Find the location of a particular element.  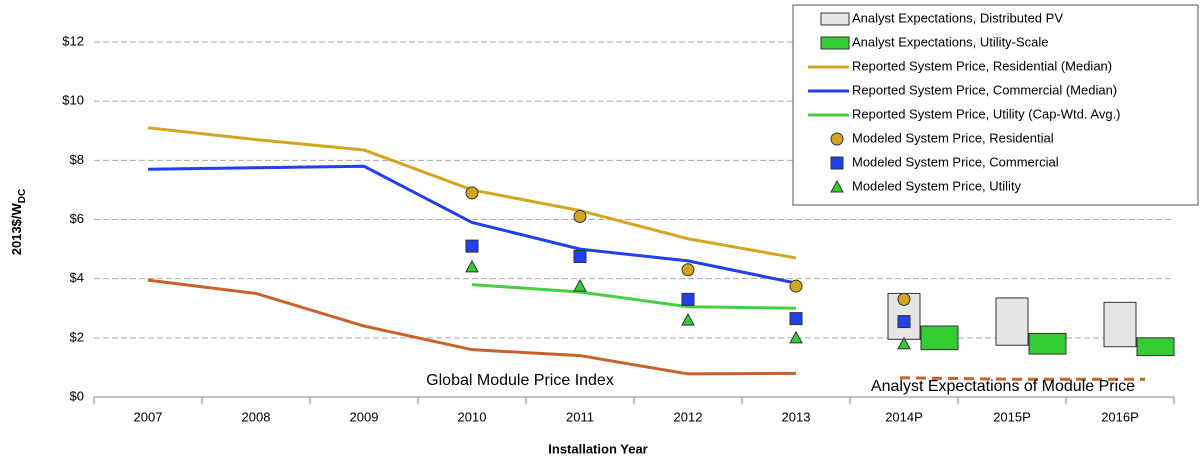

x-tick-label: 2011 is located at coordinates (580, 416).